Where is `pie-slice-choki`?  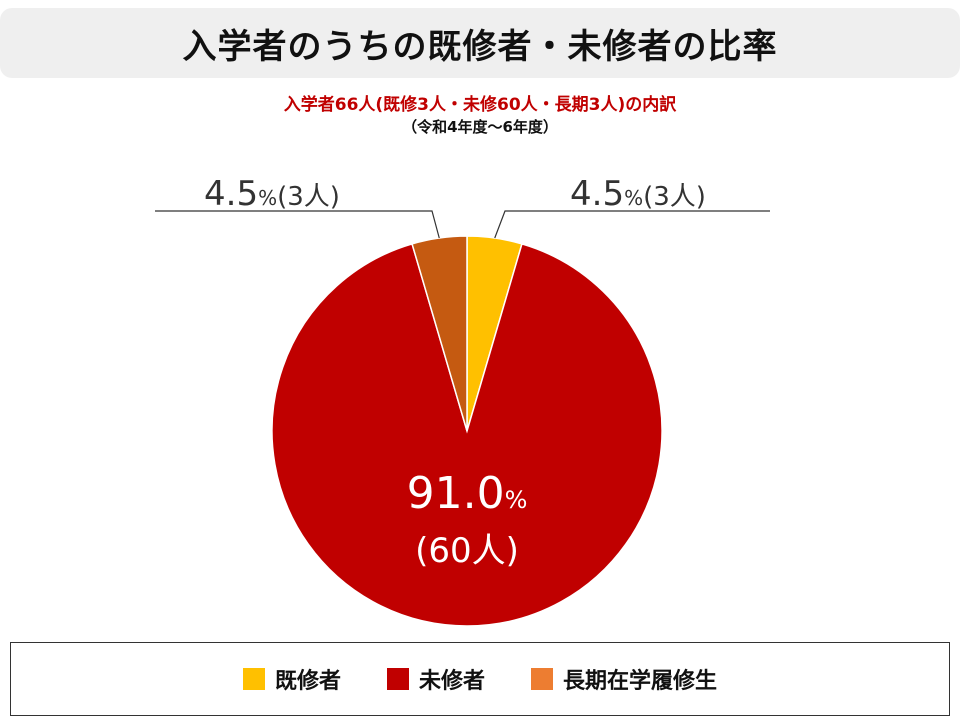
pie-slice-choki is located at coordinates (439, 333).